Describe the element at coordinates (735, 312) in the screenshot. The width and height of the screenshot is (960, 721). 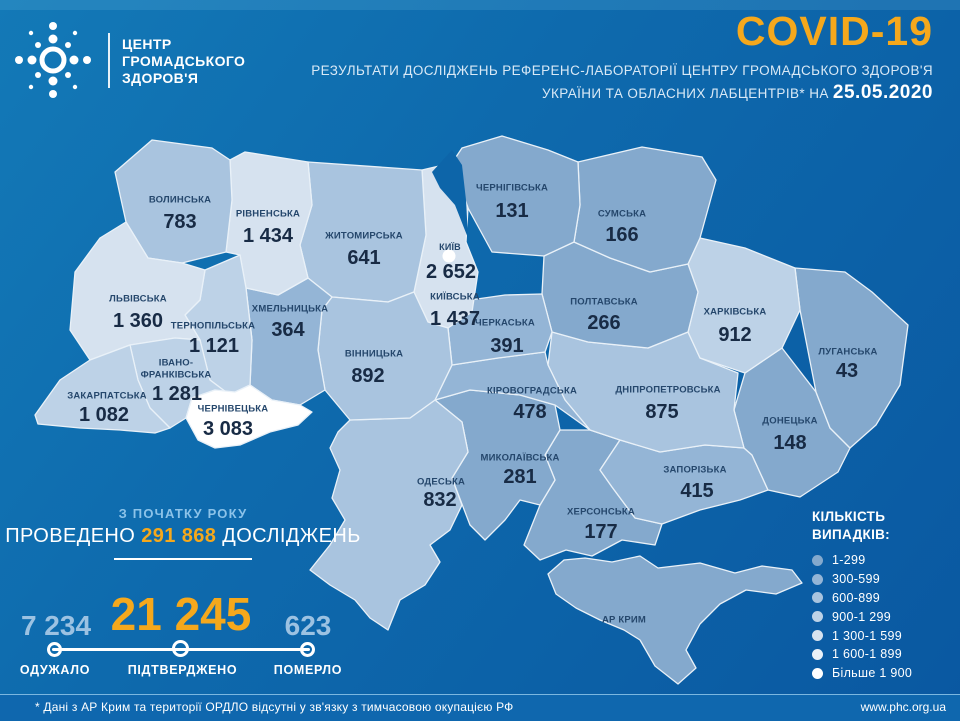
I see `region-label: ХАРКІВСЬКА` at that location.